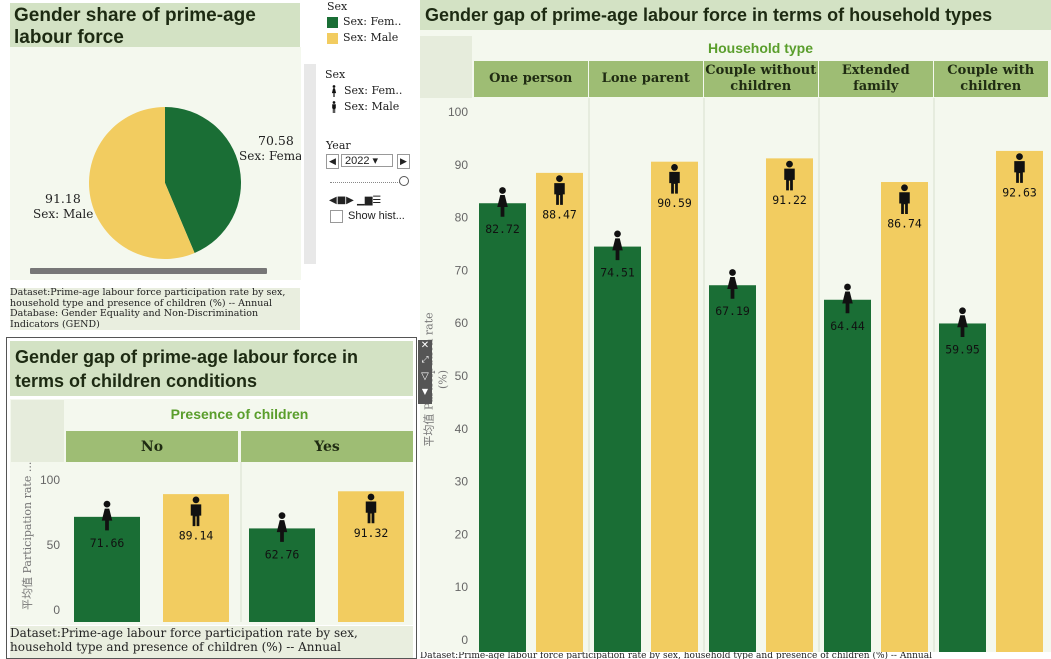  Describe the element at coordinates (282, 554) in the screenshot. I see `data-label: 62.76` at that location.